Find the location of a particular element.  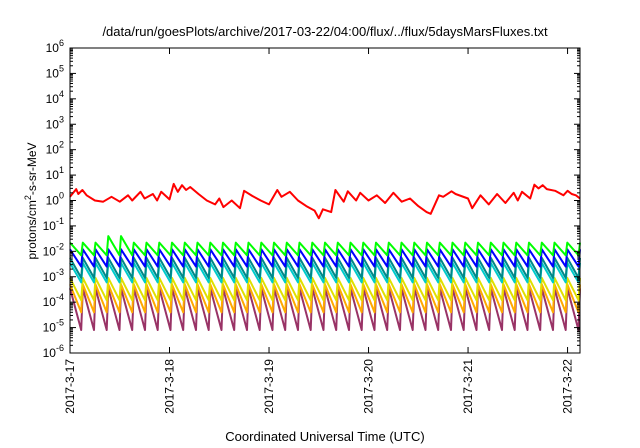

y-axis-label-sup: 2 is located at coordinates (28, 197).